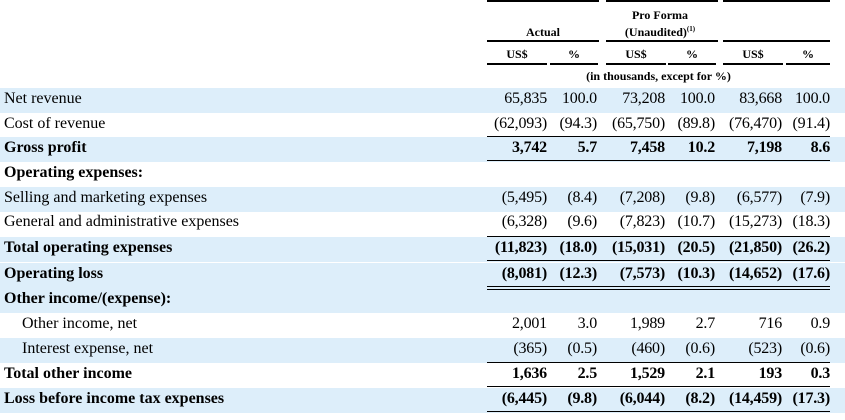  I want to click on cell: (21,850), so click(755, 247).